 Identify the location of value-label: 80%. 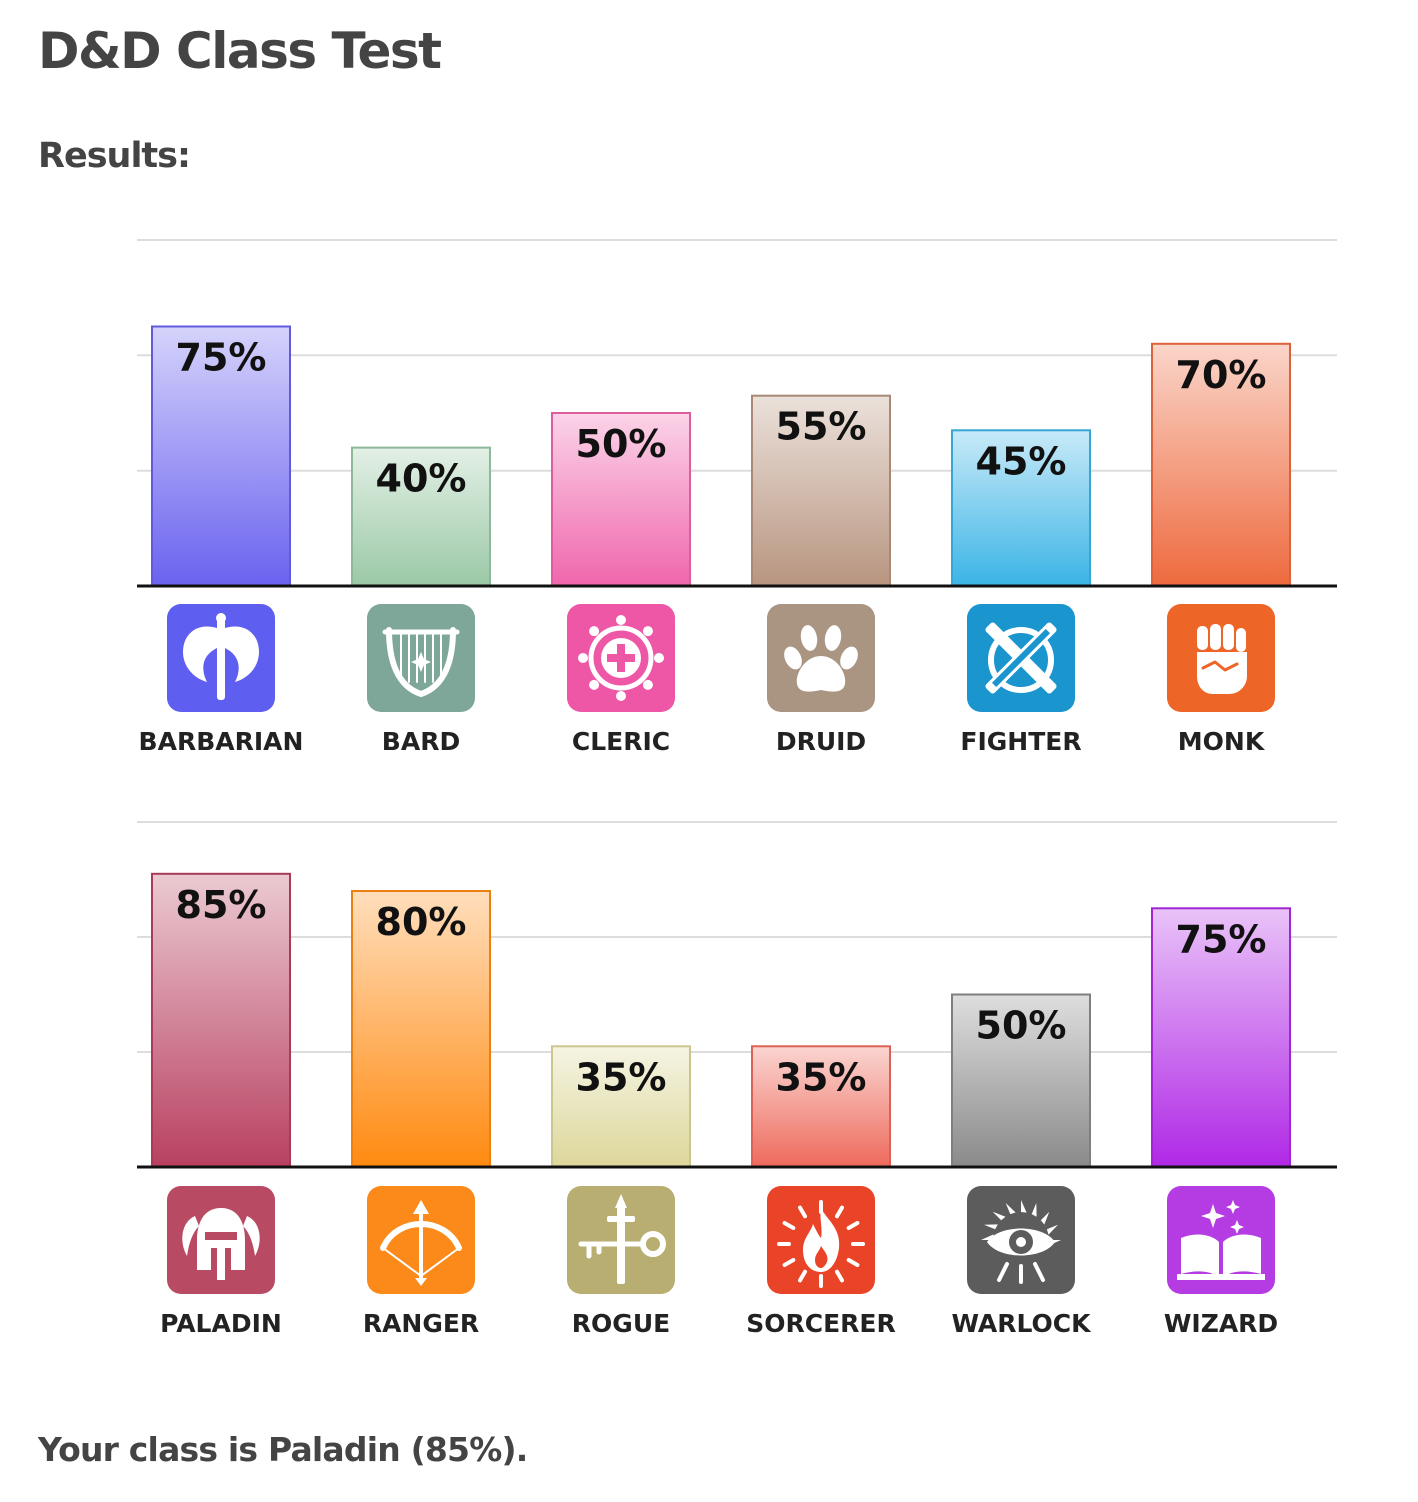
(421, 922).